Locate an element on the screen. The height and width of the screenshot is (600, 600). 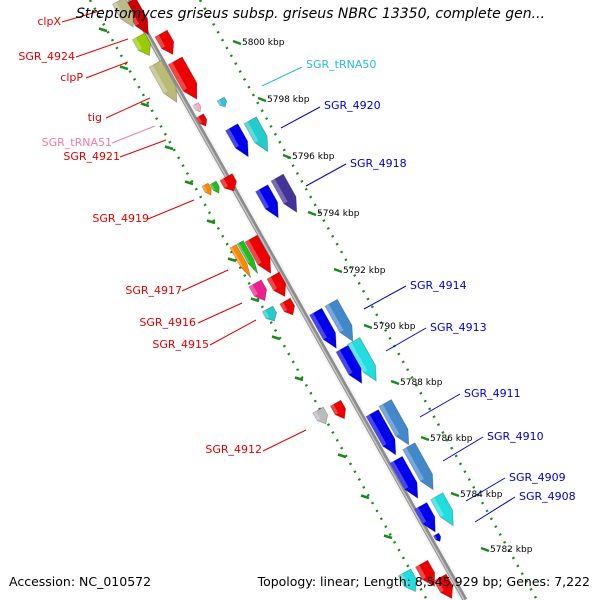
gene-label-sgr-trna51: SGR_tRNA51 is located at coordinates (76, 142).